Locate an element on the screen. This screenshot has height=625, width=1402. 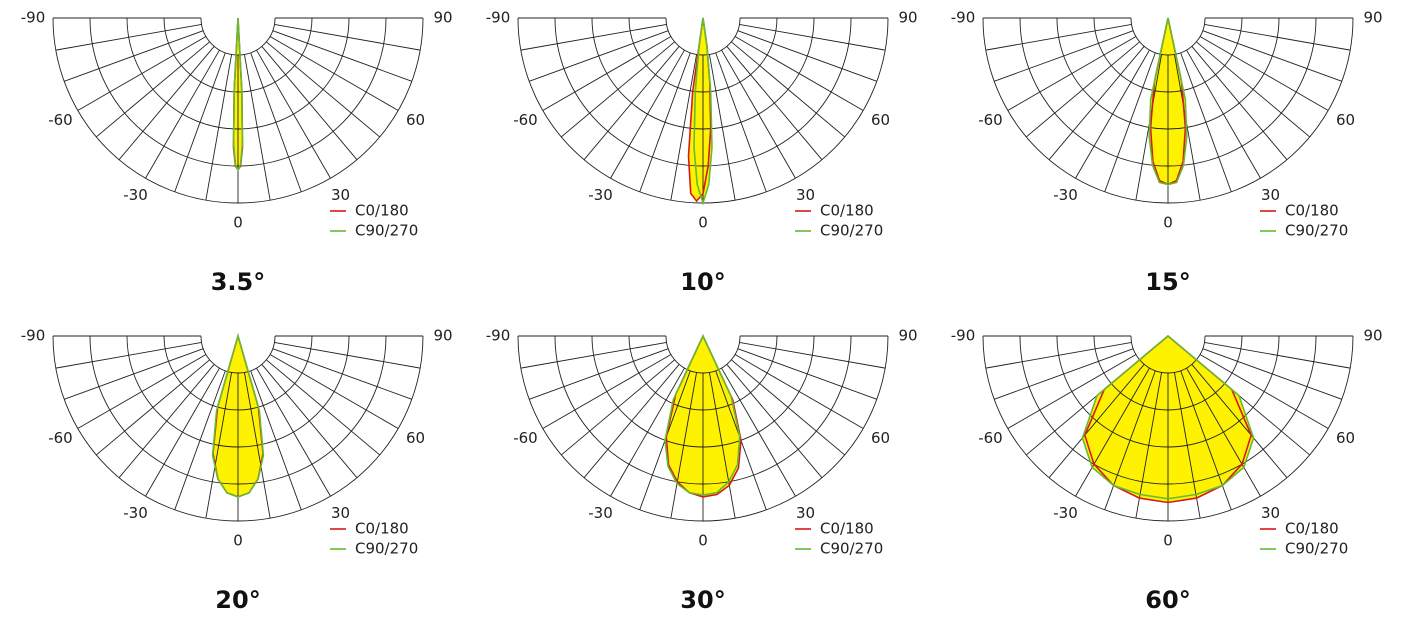
polar-chart: -90 -60 -30 0 30 60 90 C0/180 C90/270 60° is located at coordinates (1167, 471).